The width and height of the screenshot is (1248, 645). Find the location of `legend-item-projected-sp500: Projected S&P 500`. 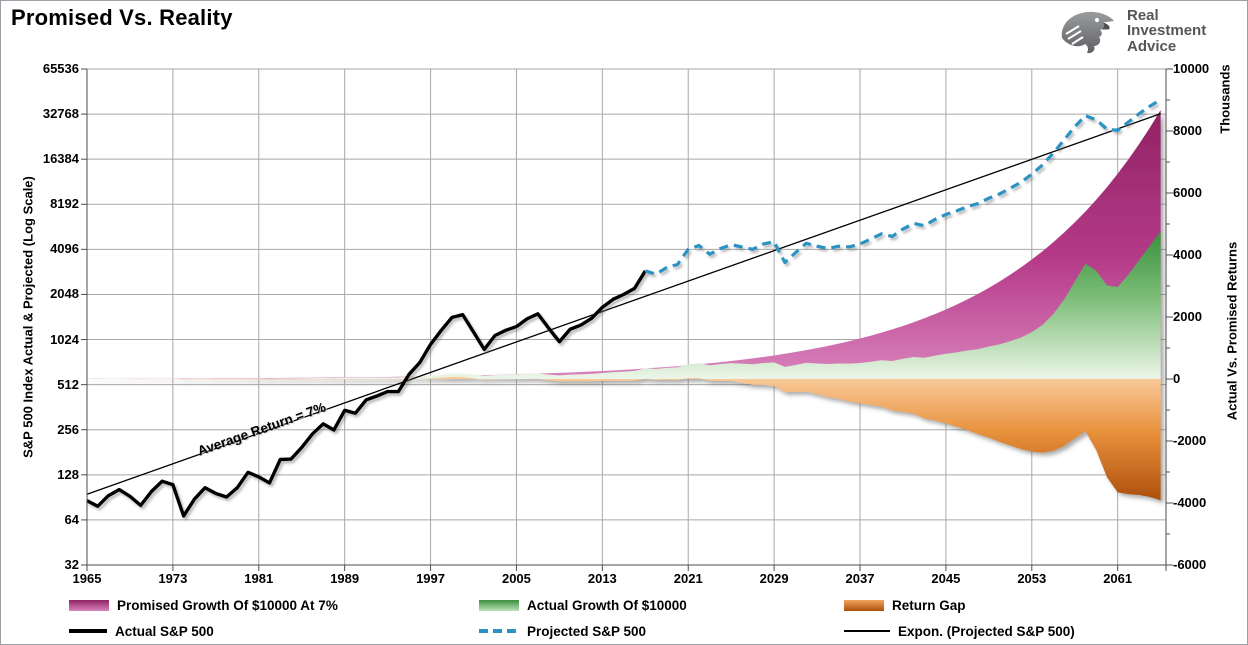

legend-item-projected-sp500: Projected S&P 500 is located at coordinates (562, 631).